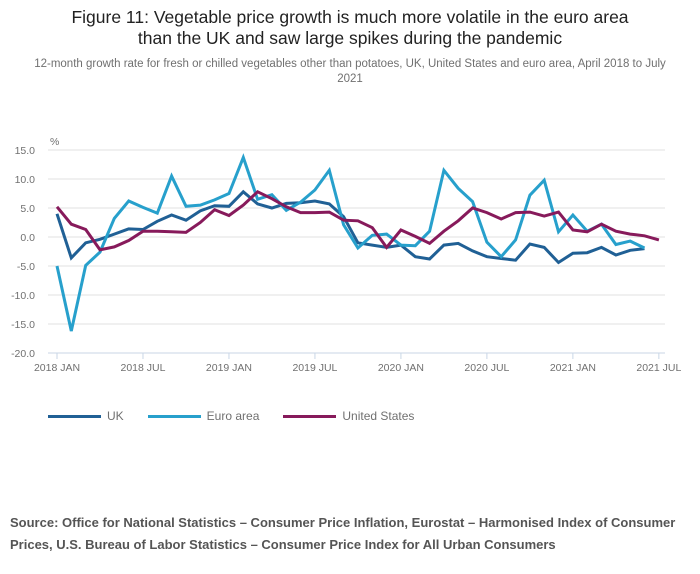 The image size is (700, 574). What do you see at coordinates (310, 416) in the screenshot?
I see `legend-swatch-united-states` at bounding box center [310, 416].